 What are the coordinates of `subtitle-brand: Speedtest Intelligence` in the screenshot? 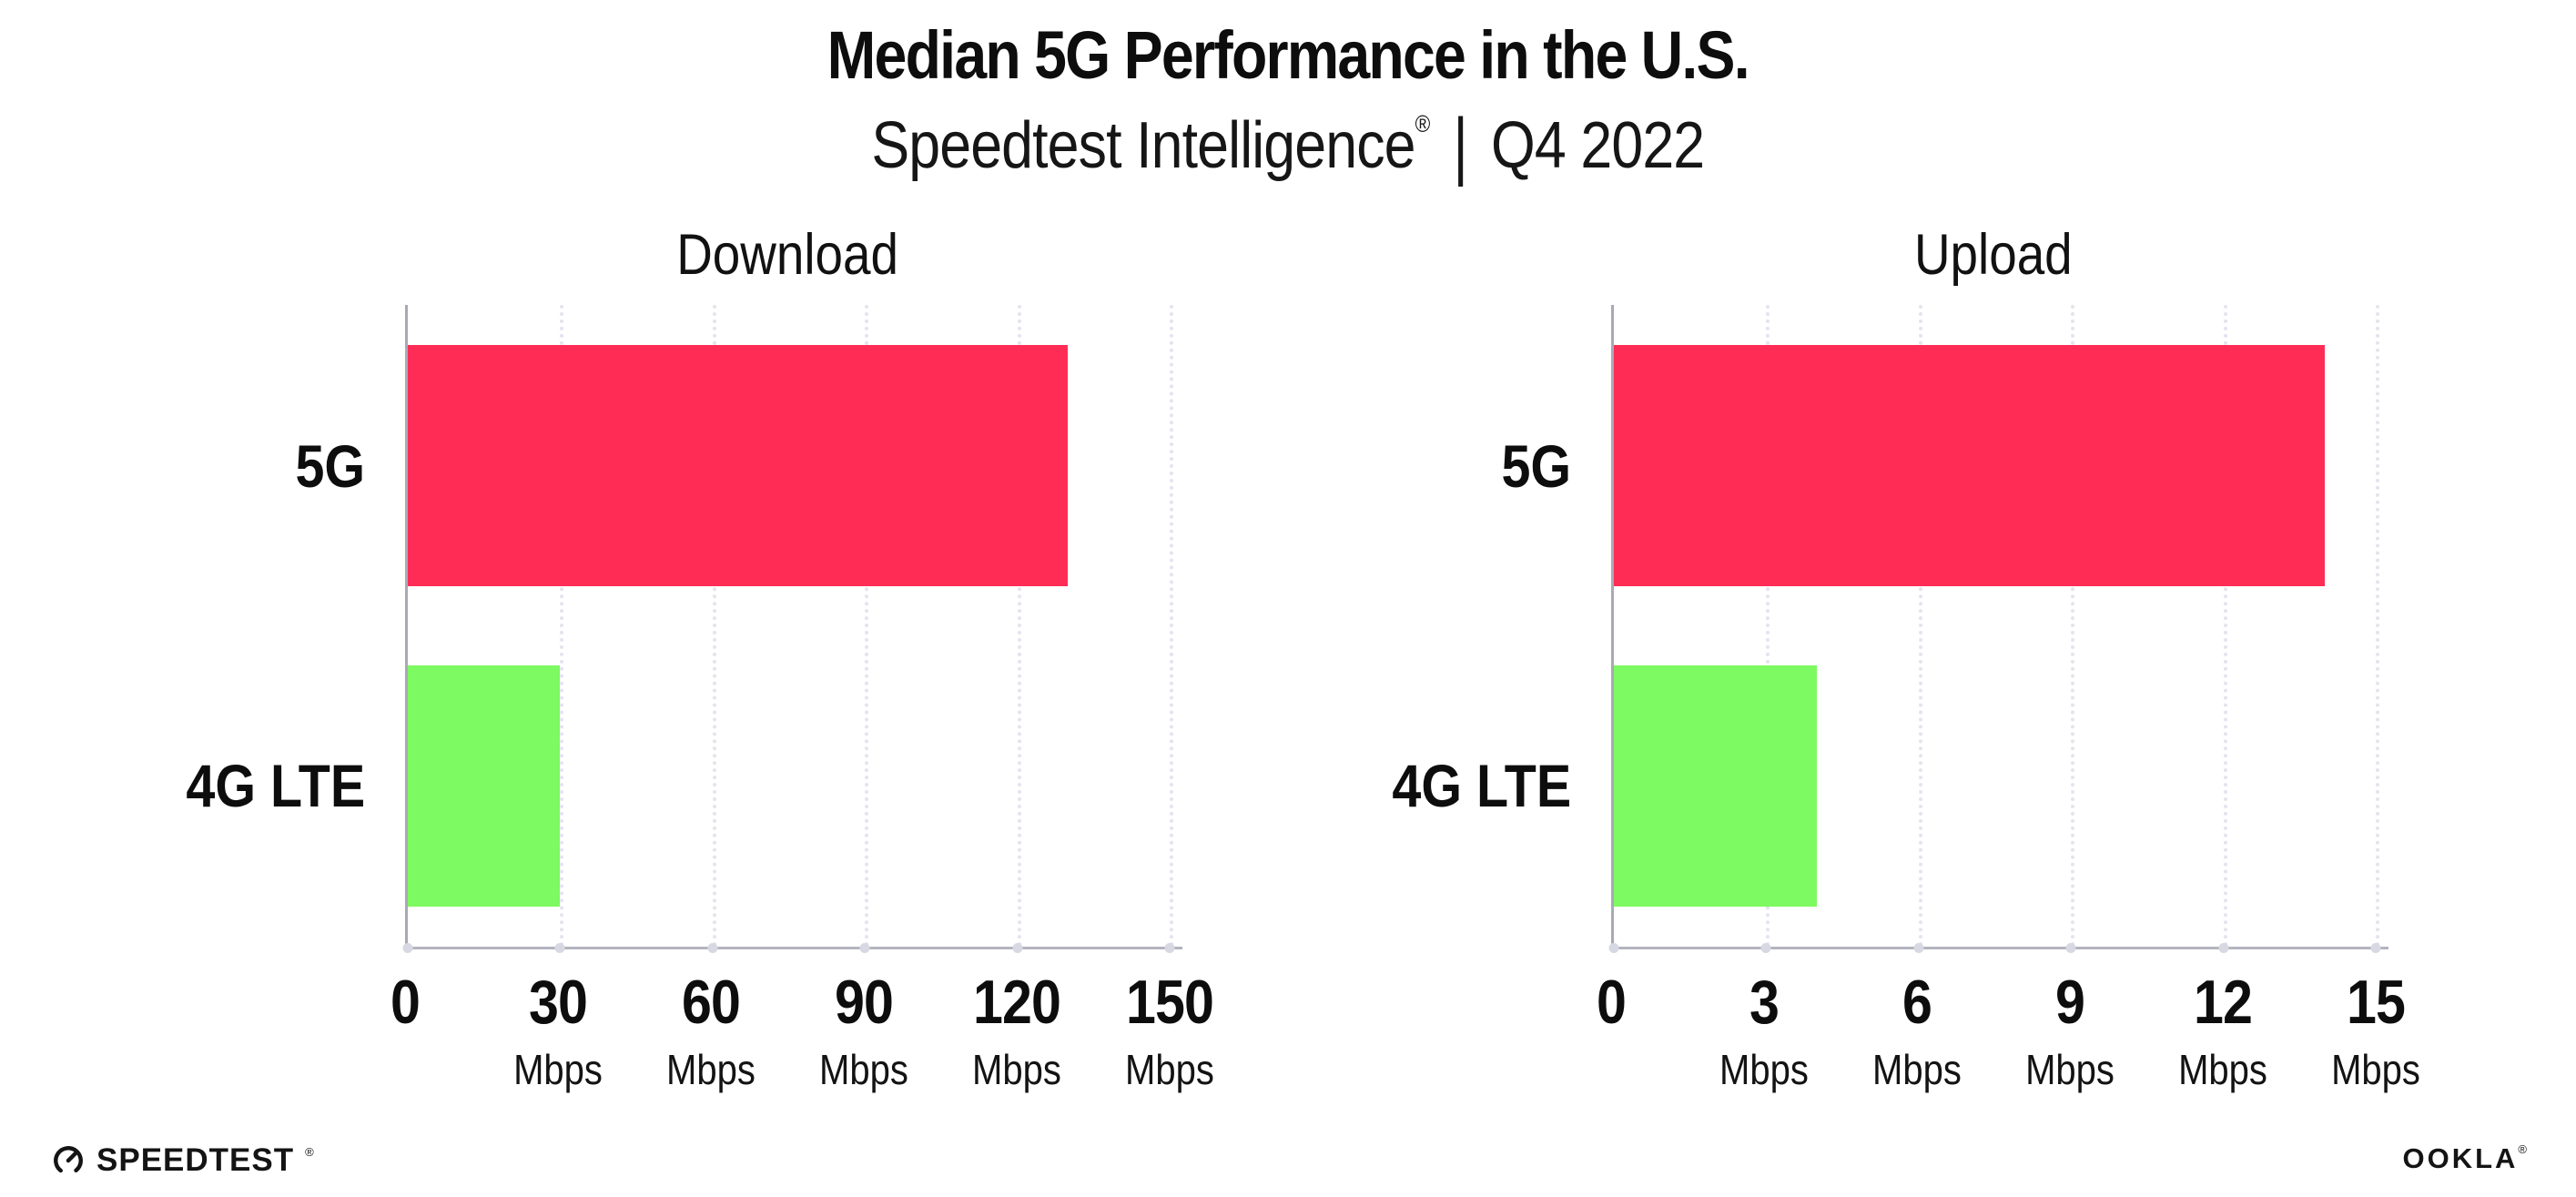 It's located at (1143, 145).